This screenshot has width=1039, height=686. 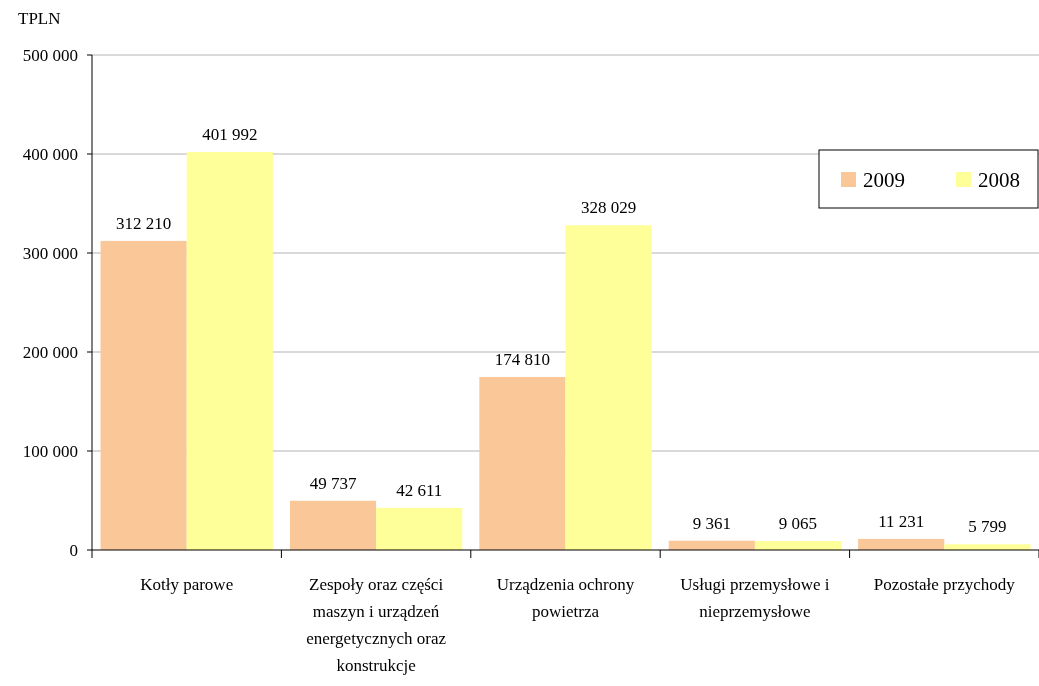 What do you see at coordinates (987, 527) in the screenshot?
I see `data-label: 5 799` at bounding box center [987, 527].